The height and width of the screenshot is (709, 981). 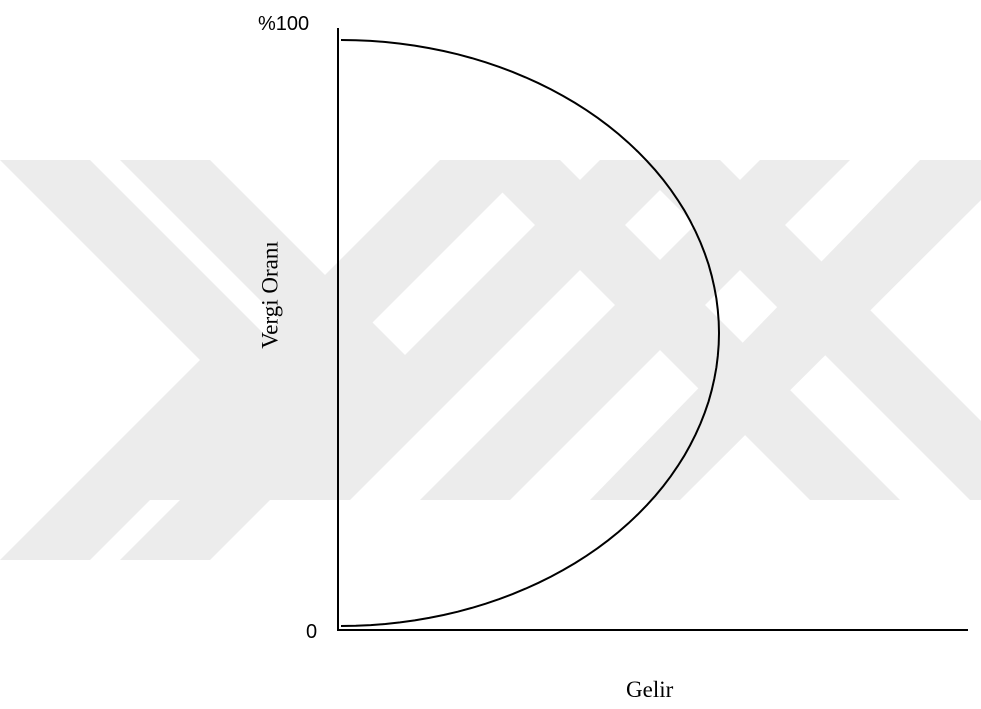 What do you see at coordinates (270, 295) in the screenshot?
I see `y-axis-label: Vergi Oranı` at bounding box center [270, 295].